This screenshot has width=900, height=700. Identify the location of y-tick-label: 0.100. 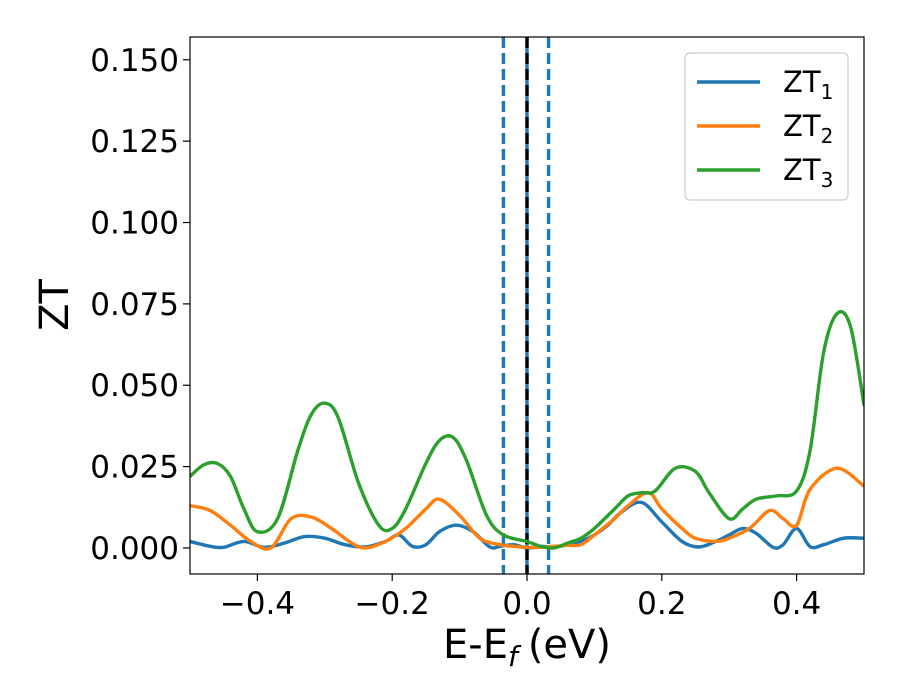
(134, 224).